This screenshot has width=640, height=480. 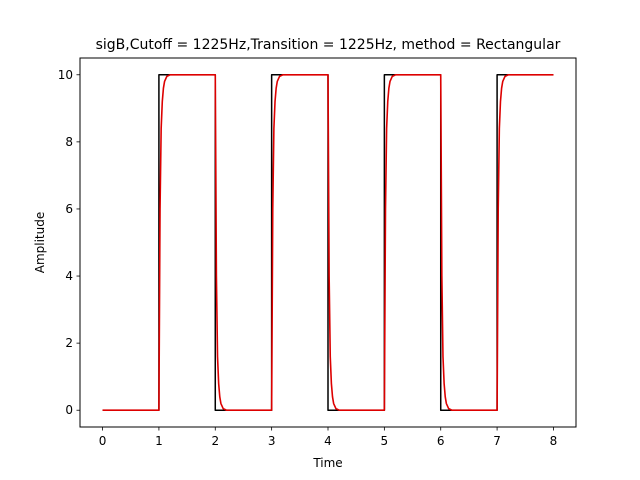 I want to click on x-tick-label: 3, so click(x=272, y=441).